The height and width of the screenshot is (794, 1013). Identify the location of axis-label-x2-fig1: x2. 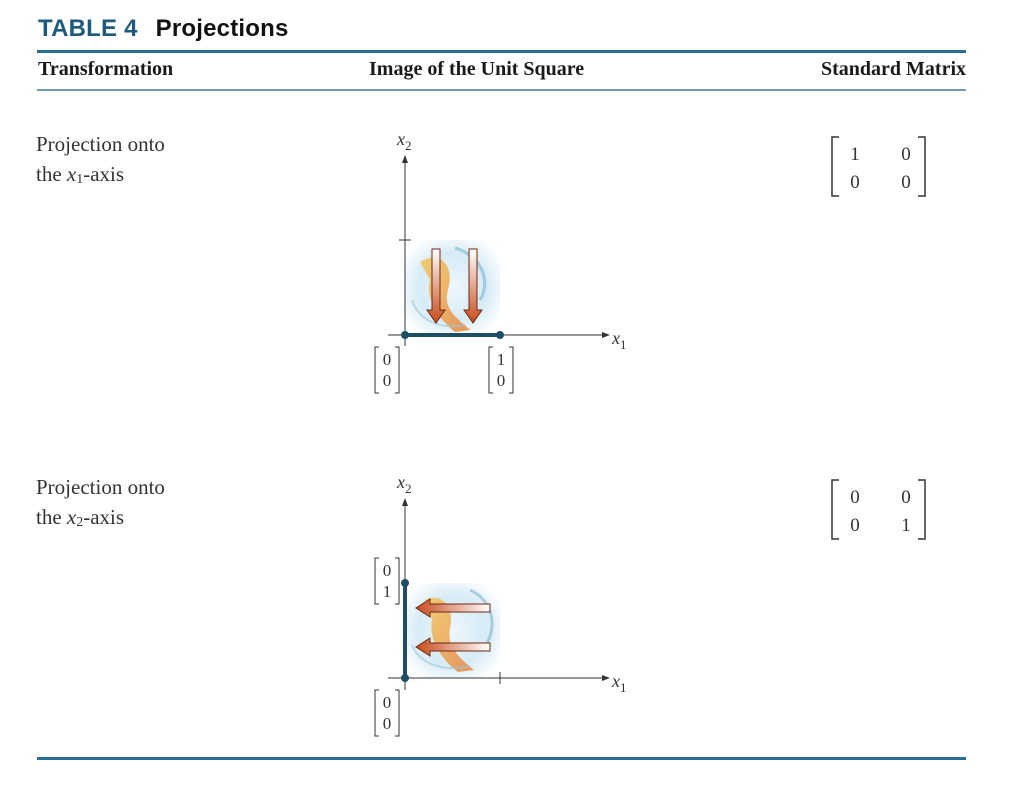
(404, 141).